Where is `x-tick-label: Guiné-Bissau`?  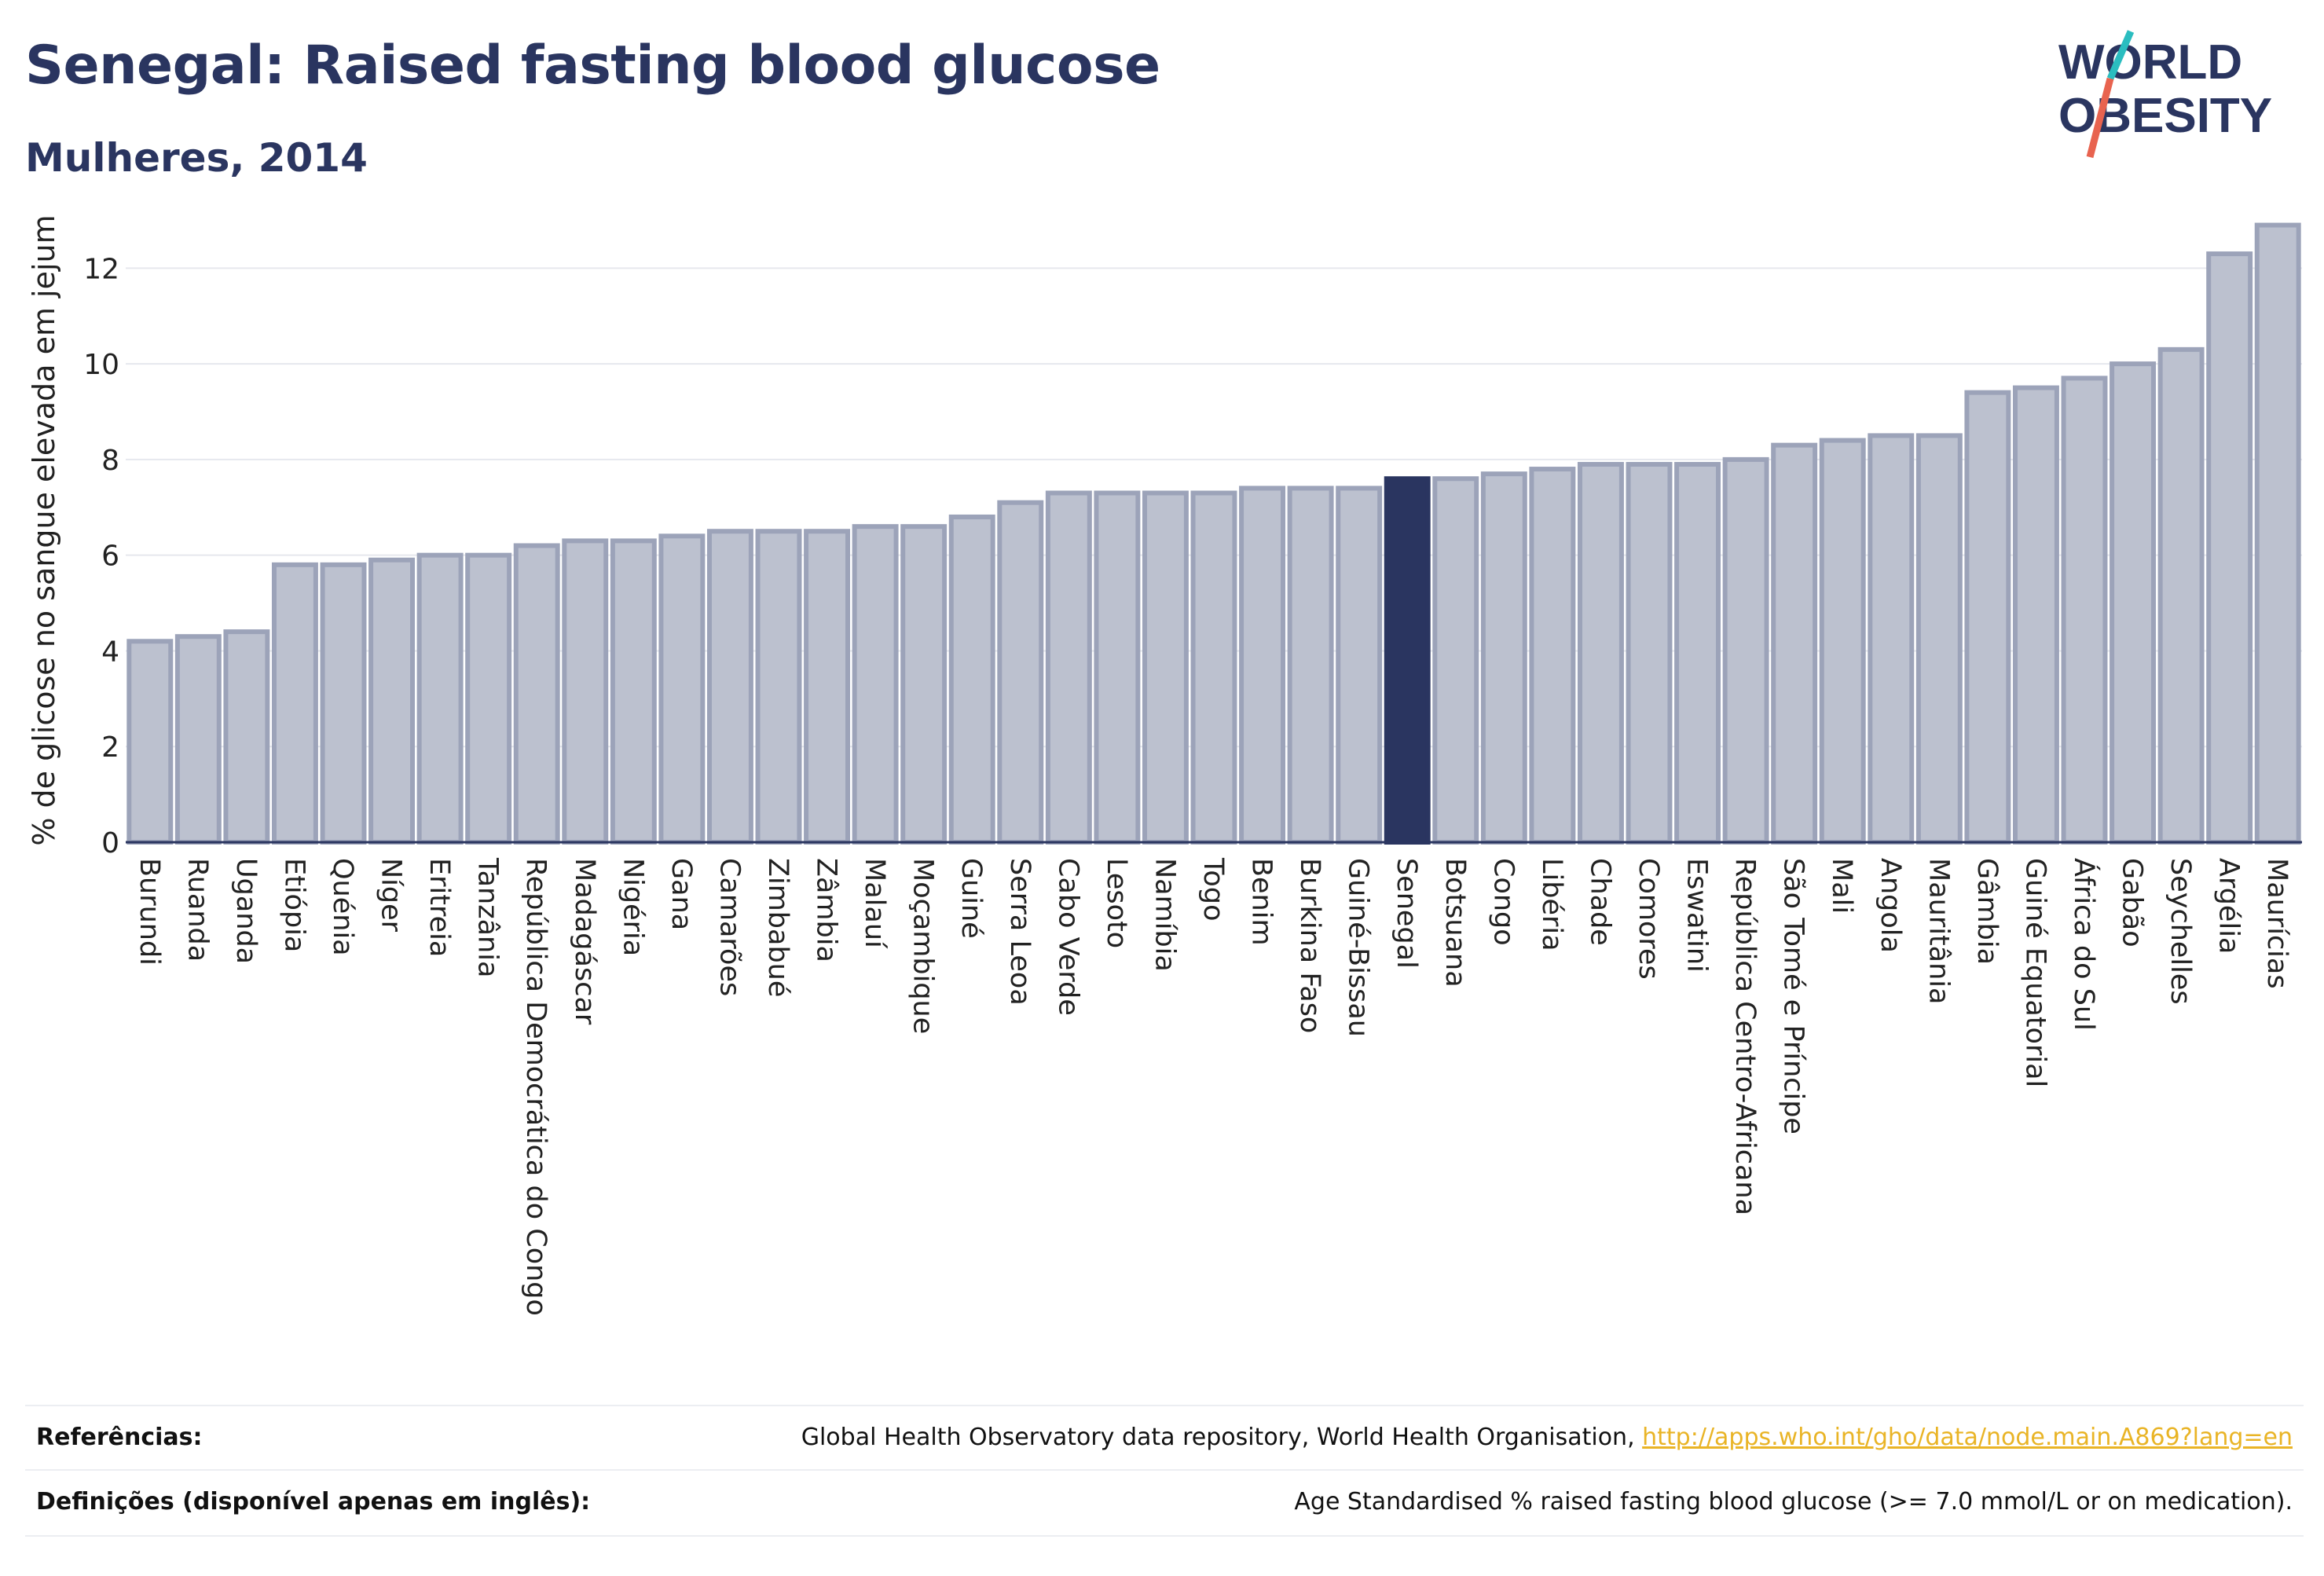
x-tick-label: Guiné-Bissau is located at coordinates (1358, 947).